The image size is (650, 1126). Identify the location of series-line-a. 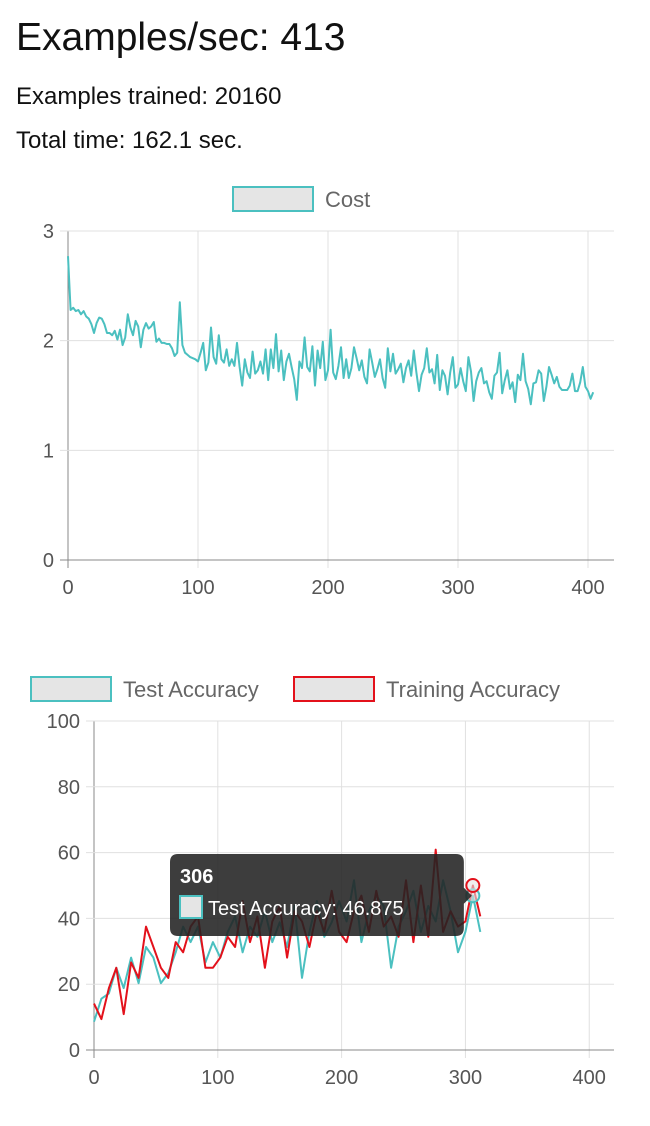
(331, 331).